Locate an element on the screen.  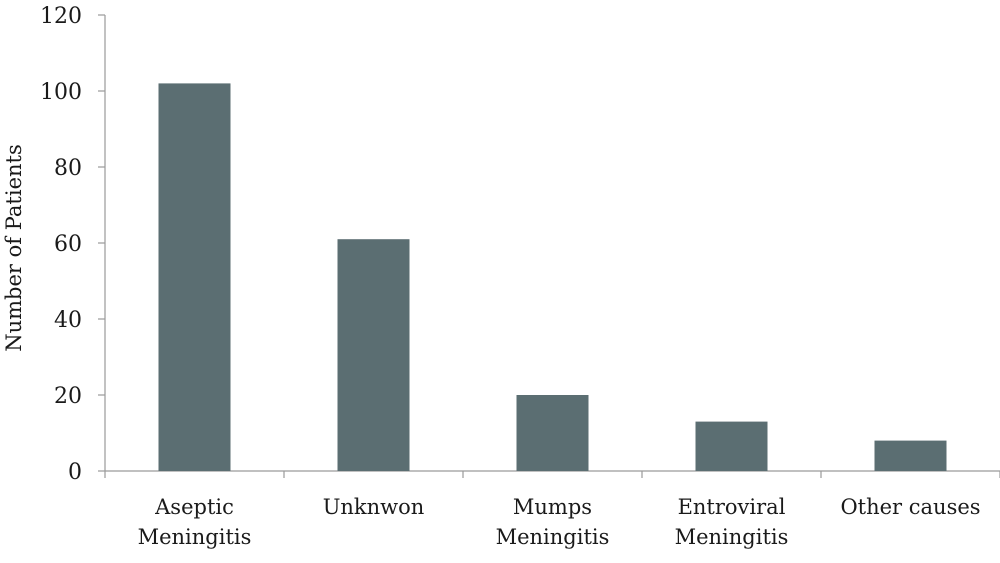
x-tick-label-line: Entroviral is located at coordinates (732, 507).